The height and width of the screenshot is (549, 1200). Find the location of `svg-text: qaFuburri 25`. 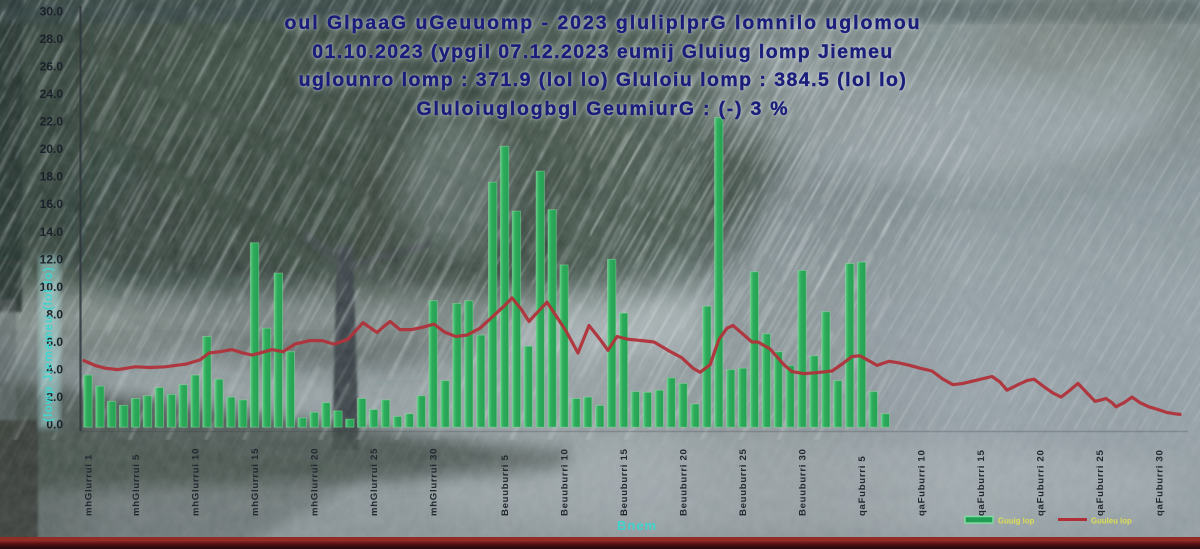

svg-text: qaFuburri 25 is located at coordinates (1100, 482).